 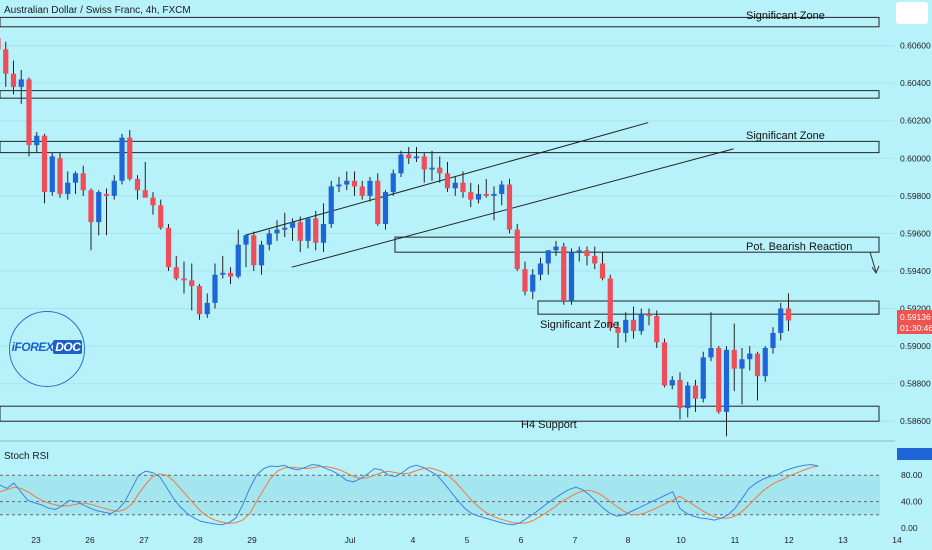 What do you see at coordinates (549, 425) in the screenshot?
I see `zone-label-5: H4 Support` at bounding box center [549, 425].